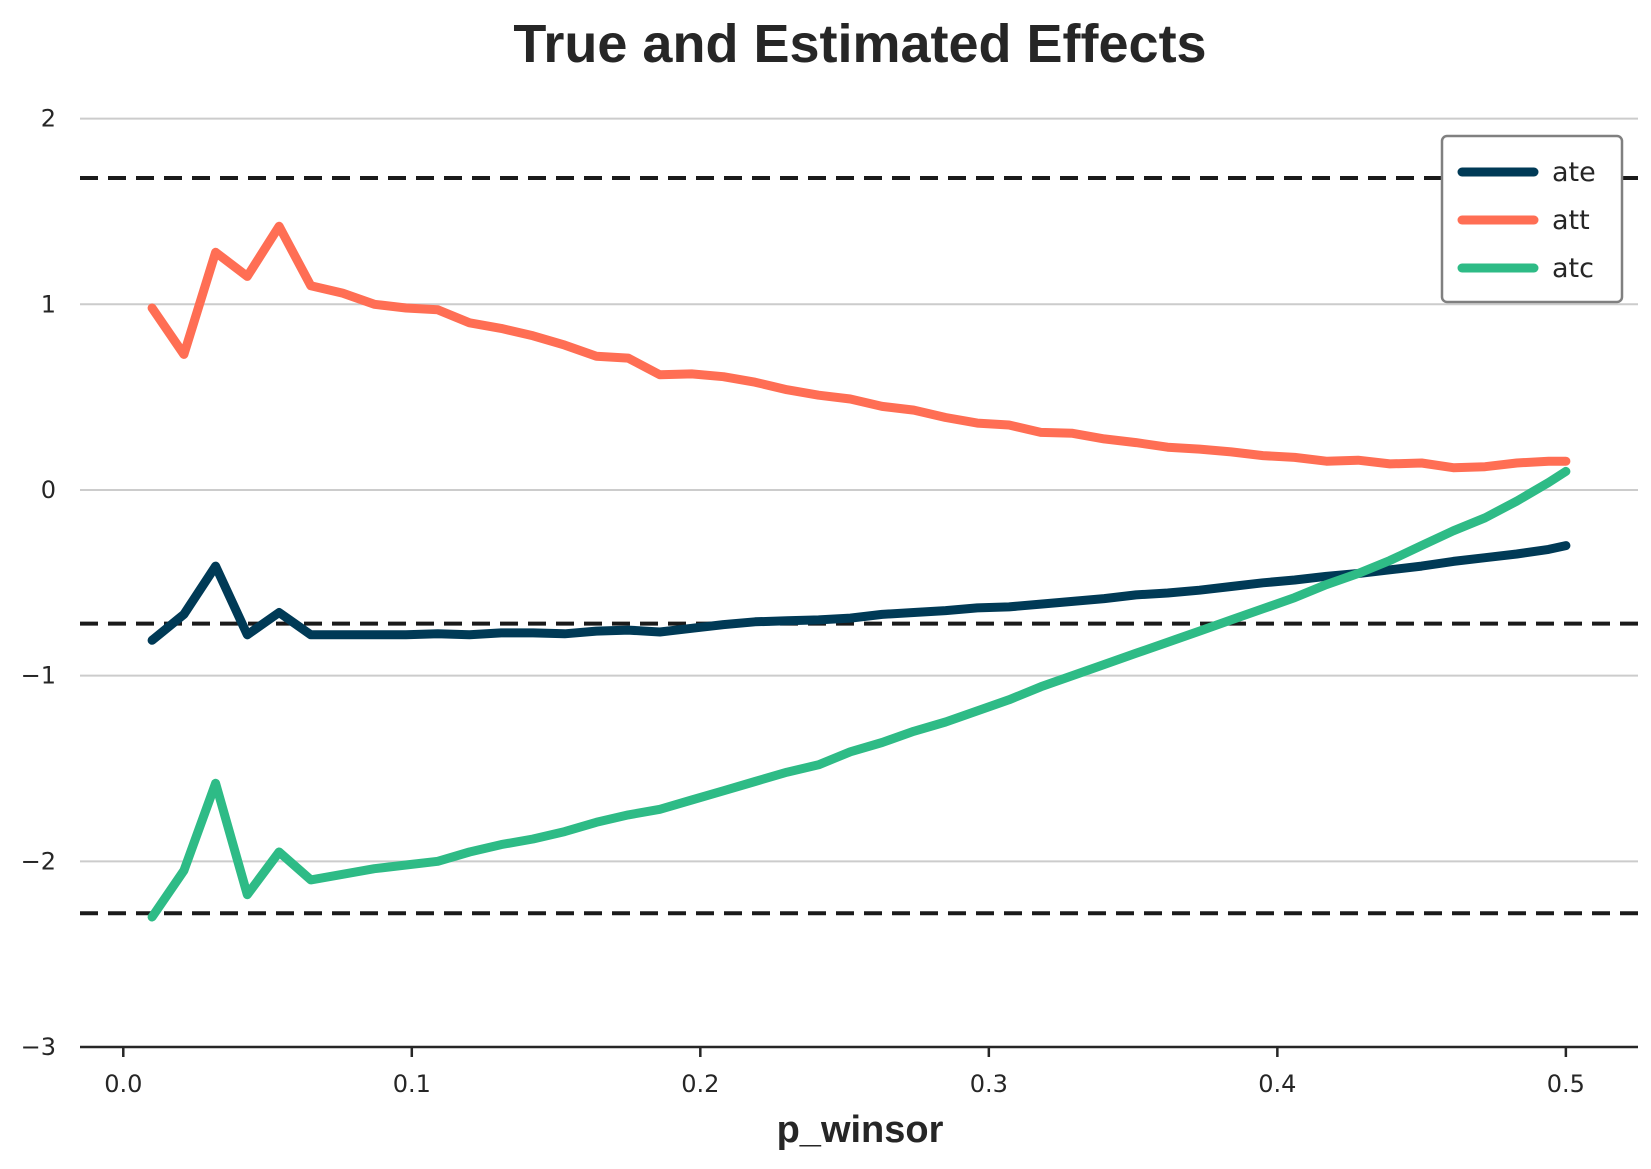 The width and height of the screenshot is (1651, 1169). Describe the element at coordinates (48, 119) in the screenshot. I see `y-tick-label-5: 2` at that location.